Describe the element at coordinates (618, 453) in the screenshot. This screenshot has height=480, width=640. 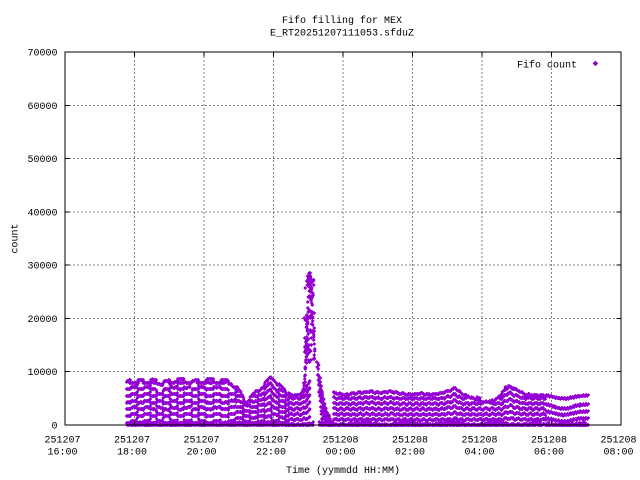
I see `svg-text: 08:00` at that location.